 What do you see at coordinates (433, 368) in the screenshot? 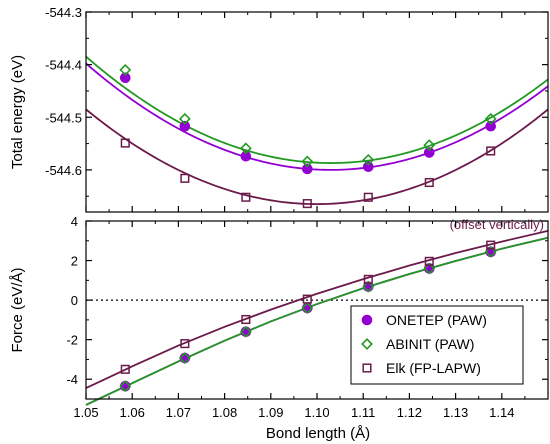
I see `legend-label-elk: Elk (FP-LAPW)` at bounding box center [433, 368].